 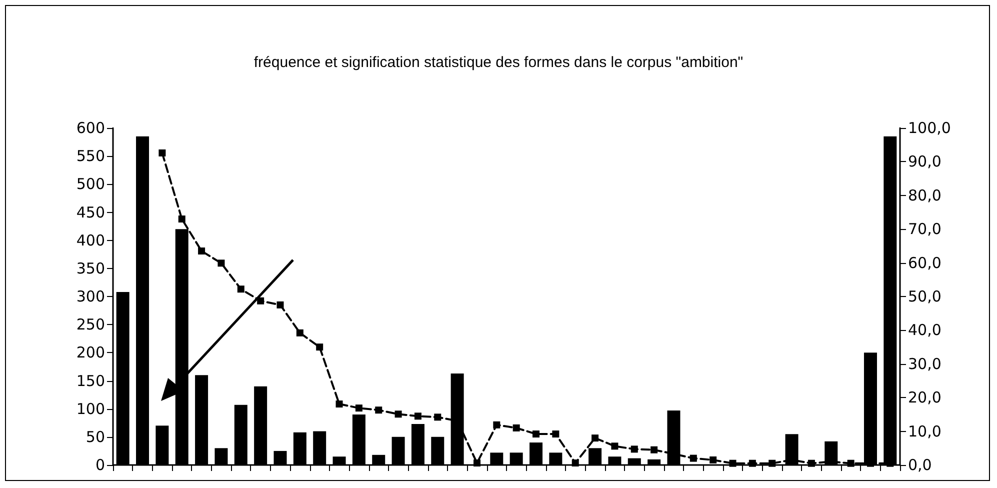 I want to click on chart-title: fréquence et signification statistique des formes dans le corpus "ambition", so click(x=499, y=62).